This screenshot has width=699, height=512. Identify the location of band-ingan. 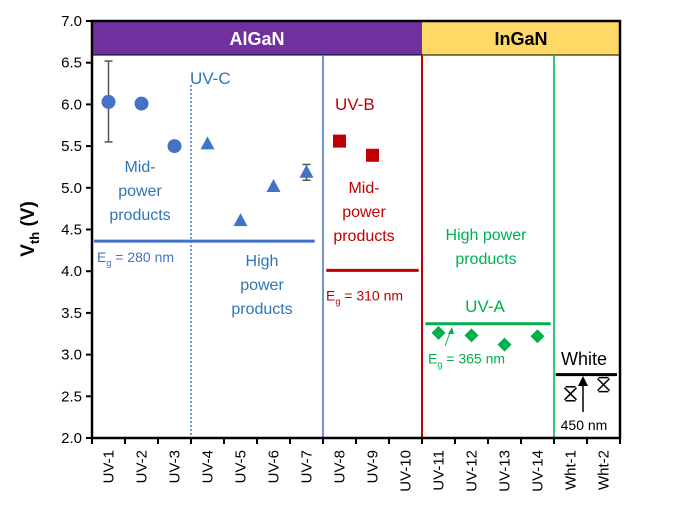
(521, 38).